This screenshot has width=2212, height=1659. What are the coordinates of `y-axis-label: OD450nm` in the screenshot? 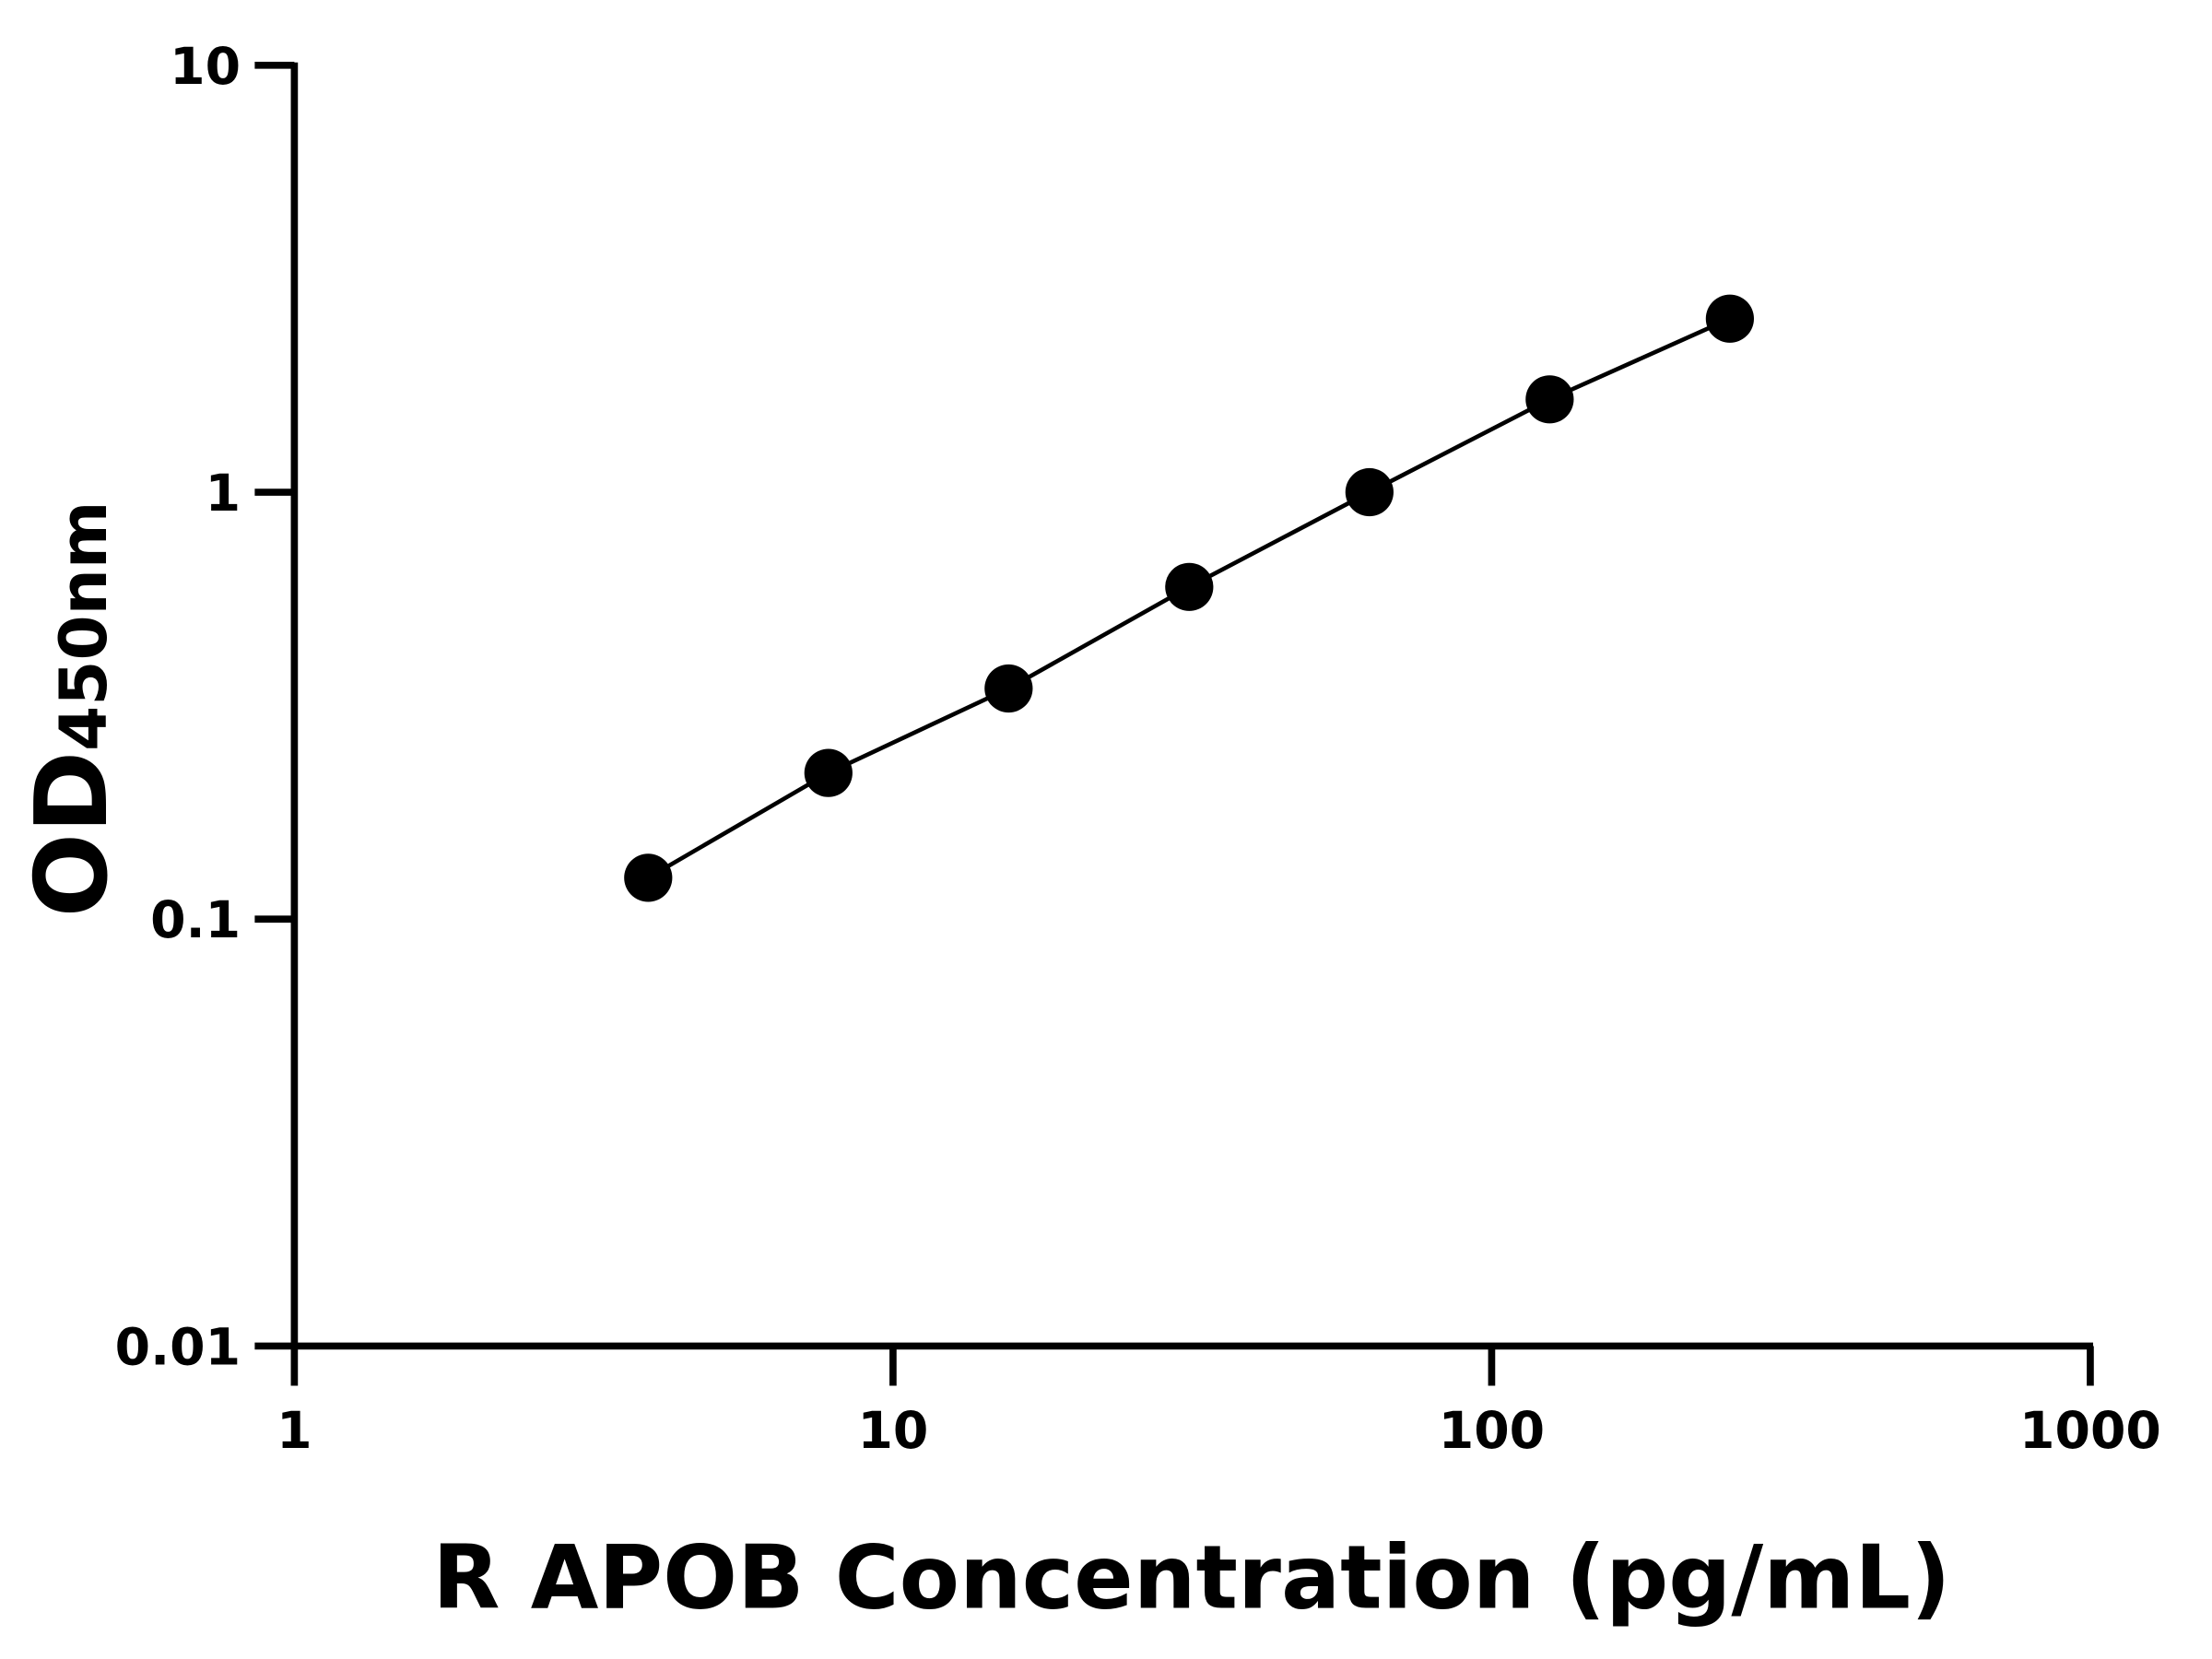 It's located at (72, 709).